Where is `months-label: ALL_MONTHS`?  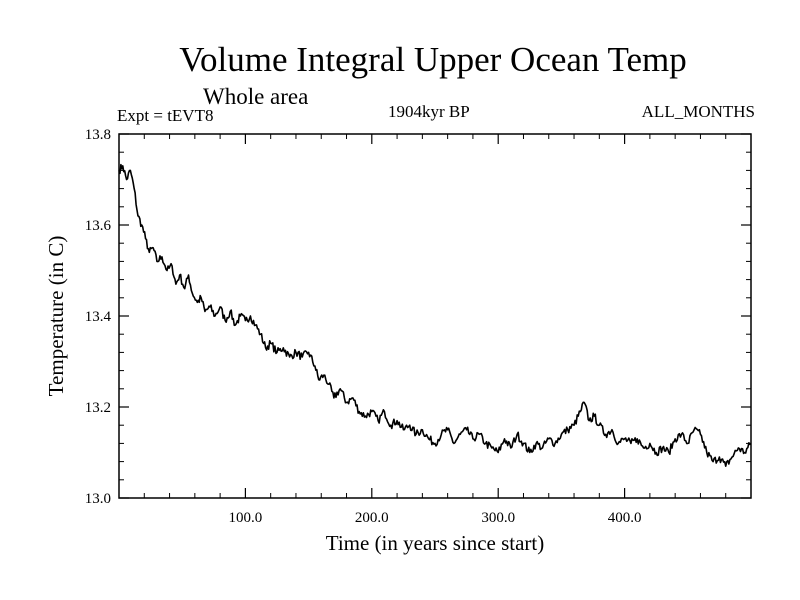 months-label: ALL_MONTHS is located at coordinates (698, 111).